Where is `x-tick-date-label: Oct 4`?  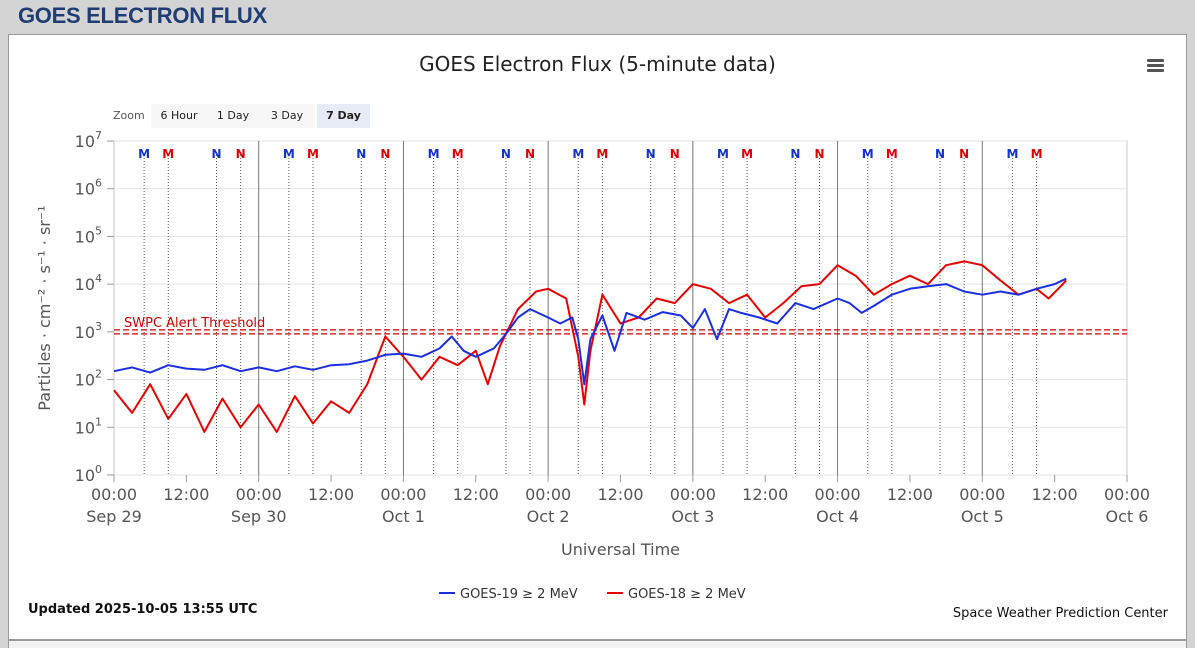 x-tick-date-label: Oct 4 is located at coordinates (837, 516).